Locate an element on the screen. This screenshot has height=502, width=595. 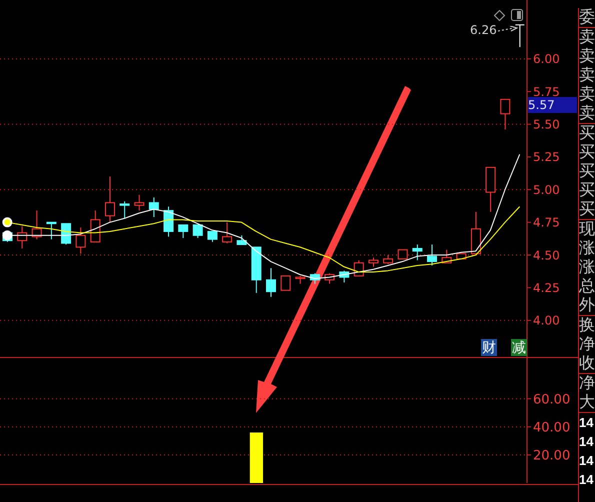
y-tick-label: 5.75 is located at coordinates (546, 91).